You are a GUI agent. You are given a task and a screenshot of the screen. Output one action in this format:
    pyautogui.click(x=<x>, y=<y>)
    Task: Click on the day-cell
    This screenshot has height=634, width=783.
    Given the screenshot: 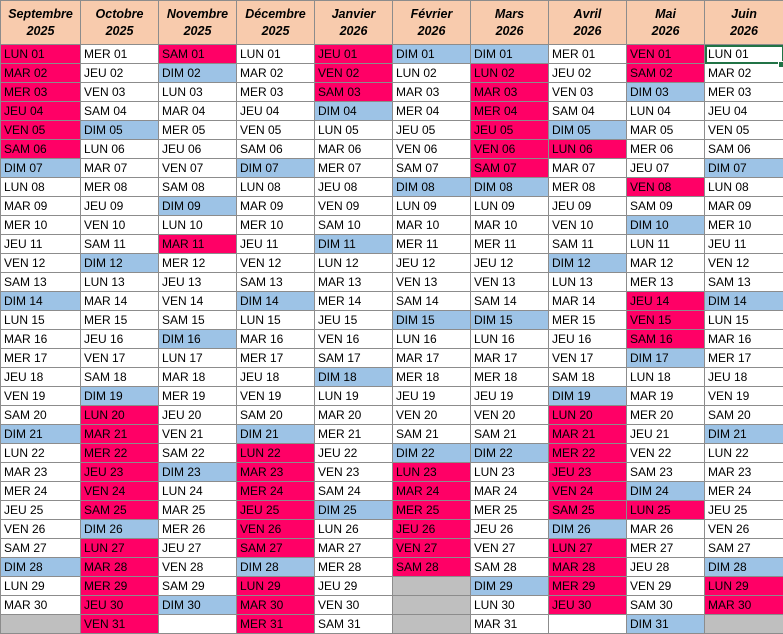 What is the action you would take?
    pyautogui.click(x=198, y=624)
    